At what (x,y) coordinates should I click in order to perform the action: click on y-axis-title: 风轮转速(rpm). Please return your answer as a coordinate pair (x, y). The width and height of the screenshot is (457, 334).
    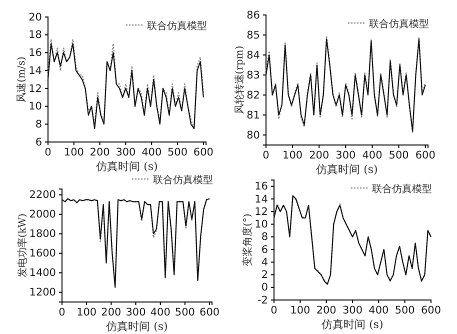
    Looking at the image, I should click on (239, 80).